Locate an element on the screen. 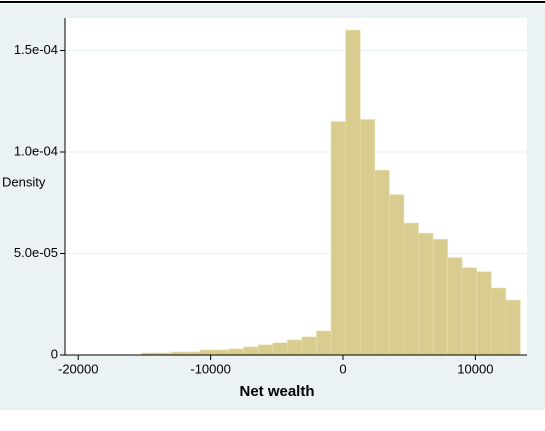 The image size is (545, 431). x-tick-label: 0 is located at coordinates (342, 368).